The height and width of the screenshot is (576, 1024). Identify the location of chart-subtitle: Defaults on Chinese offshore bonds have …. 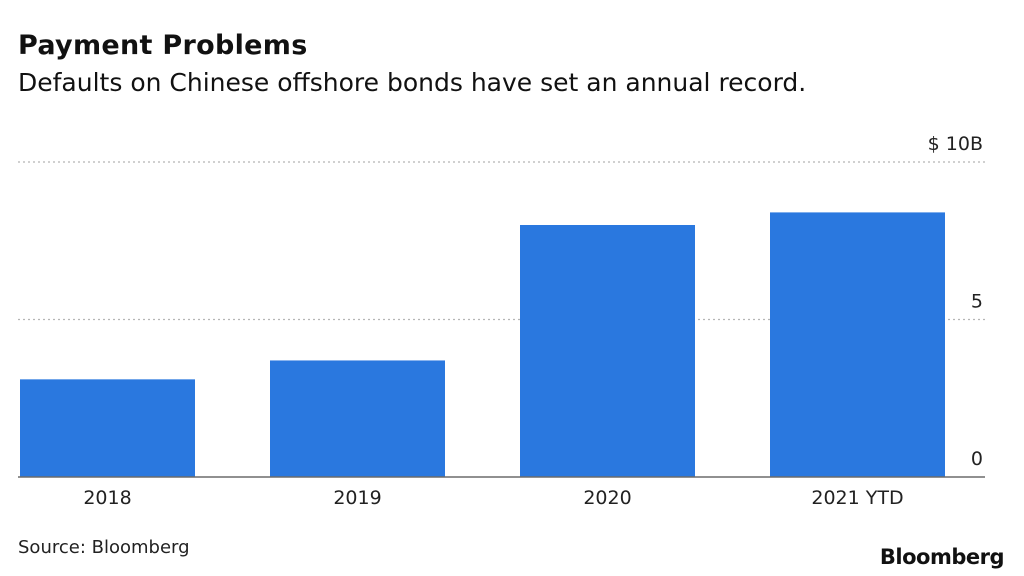
(412, 82).